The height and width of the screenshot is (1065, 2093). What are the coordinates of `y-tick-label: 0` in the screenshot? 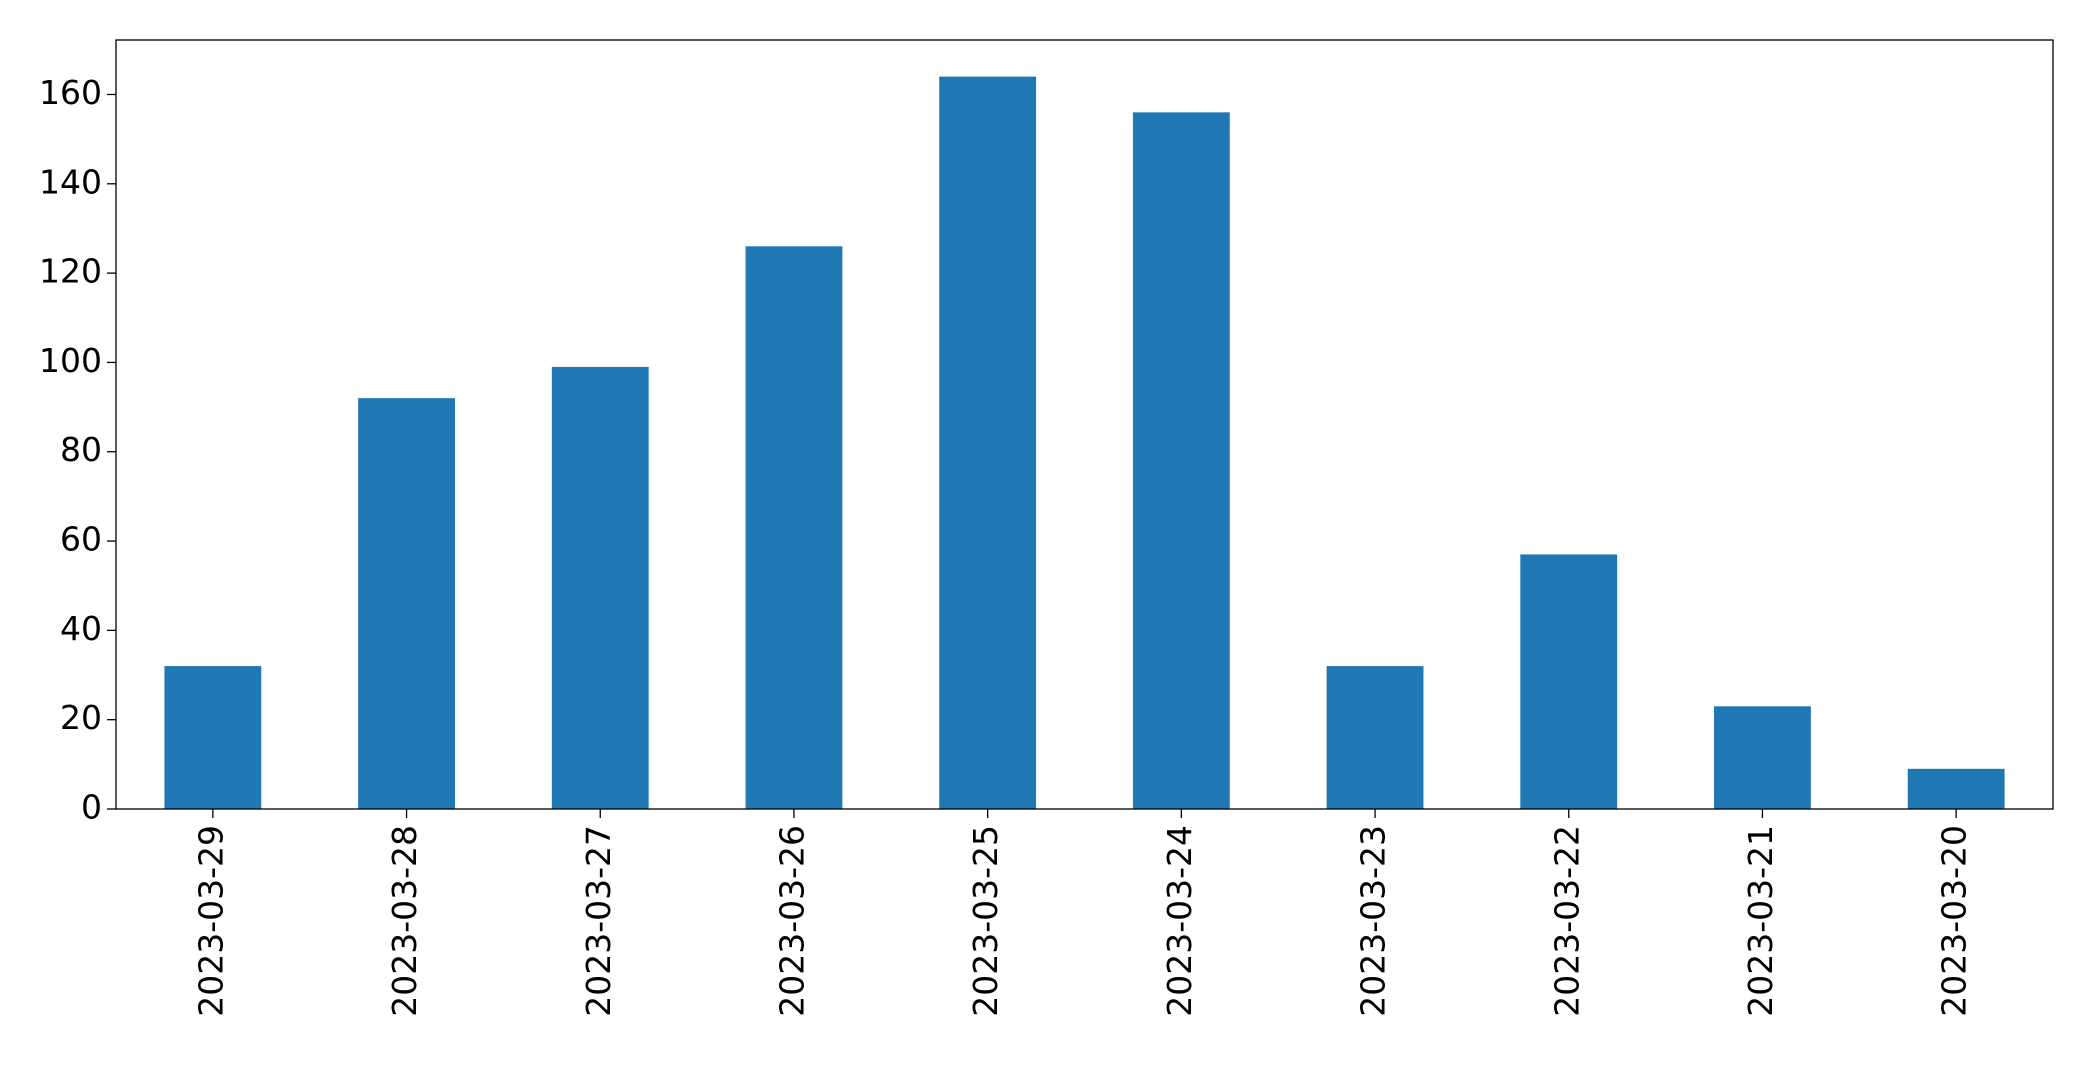 It's located at (91, 807).